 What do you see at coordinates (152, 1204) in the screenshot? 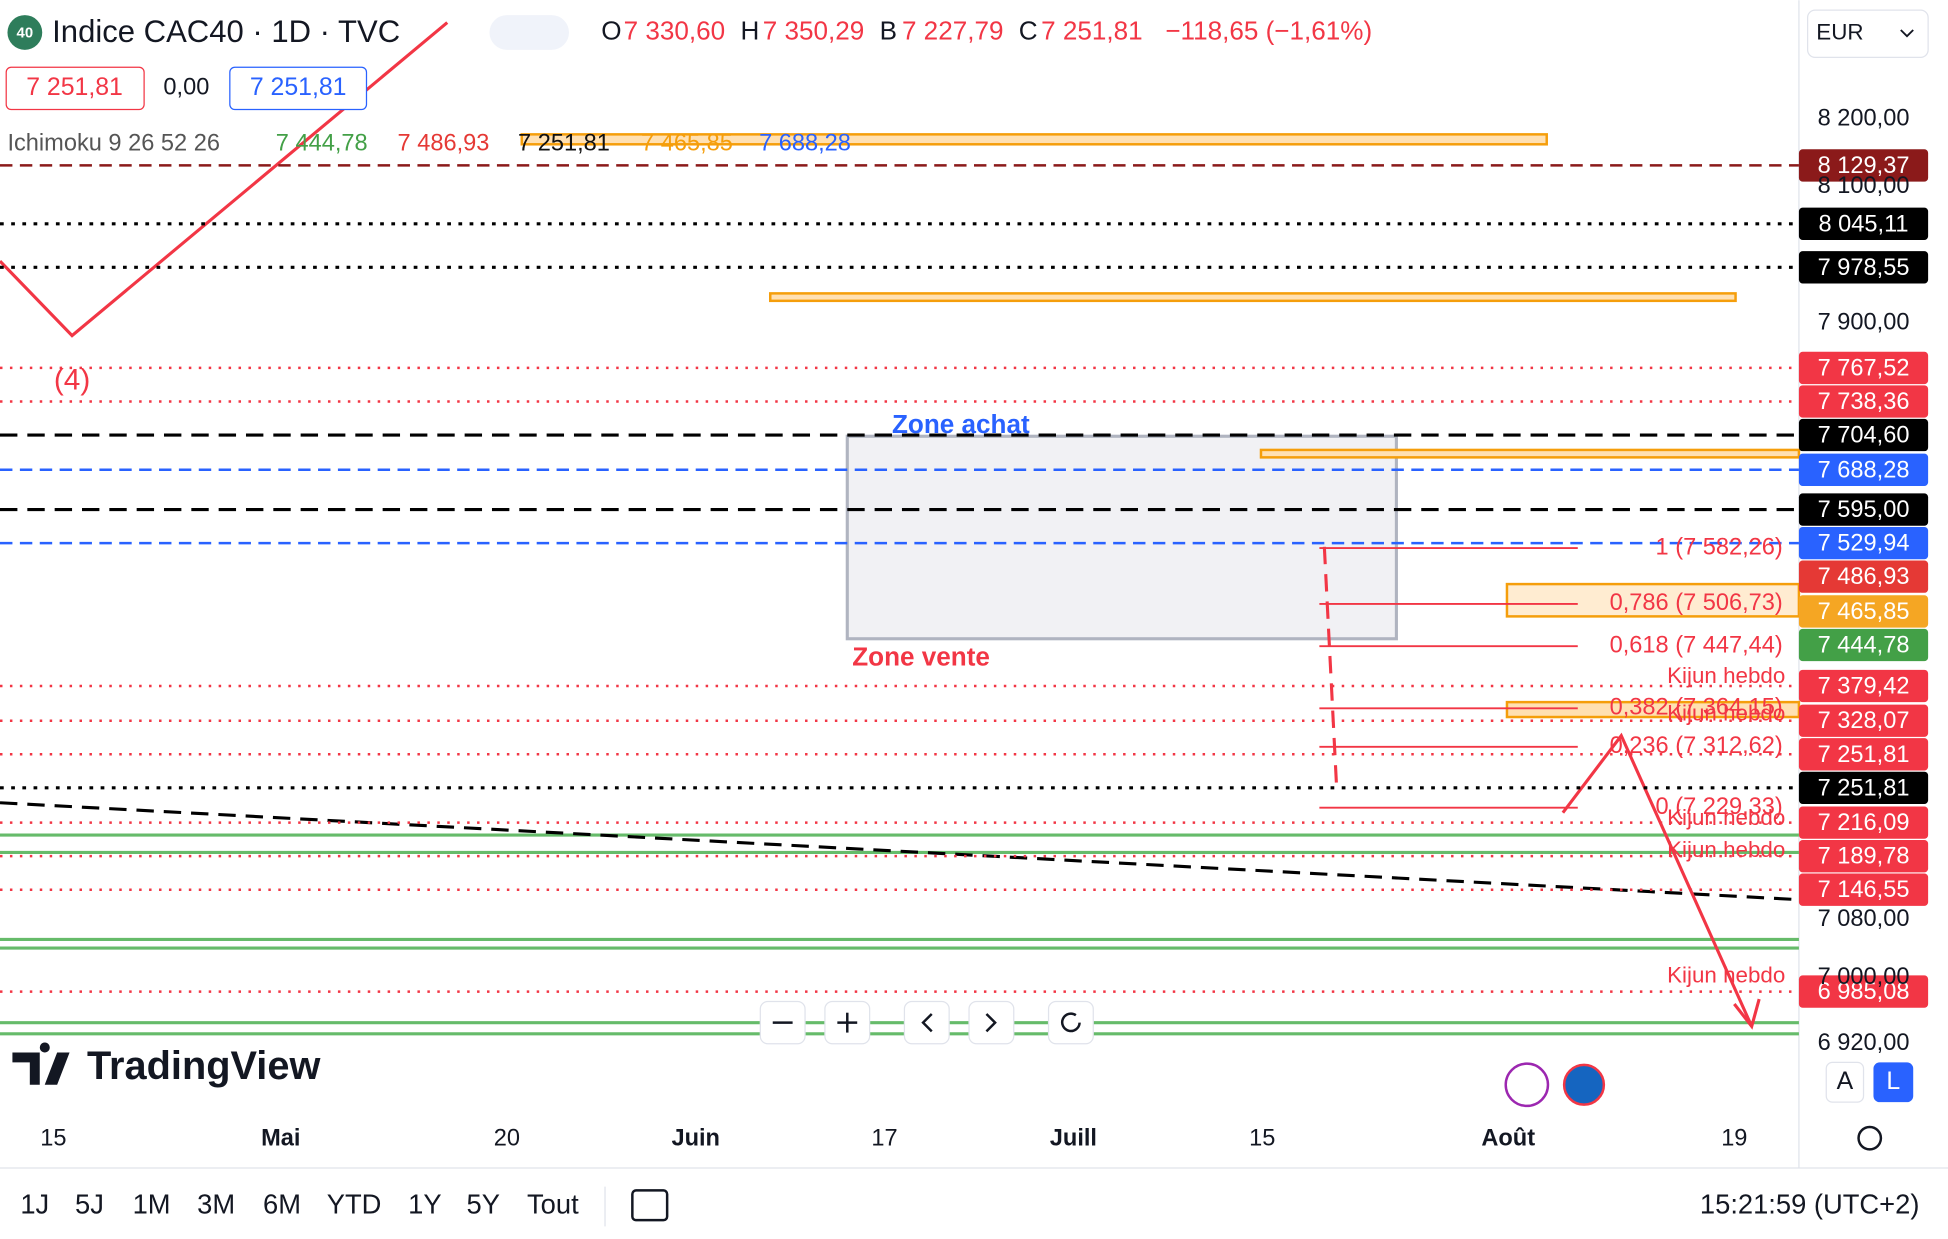
I see `range-button: 1M` at bounding box center [152, 1204].